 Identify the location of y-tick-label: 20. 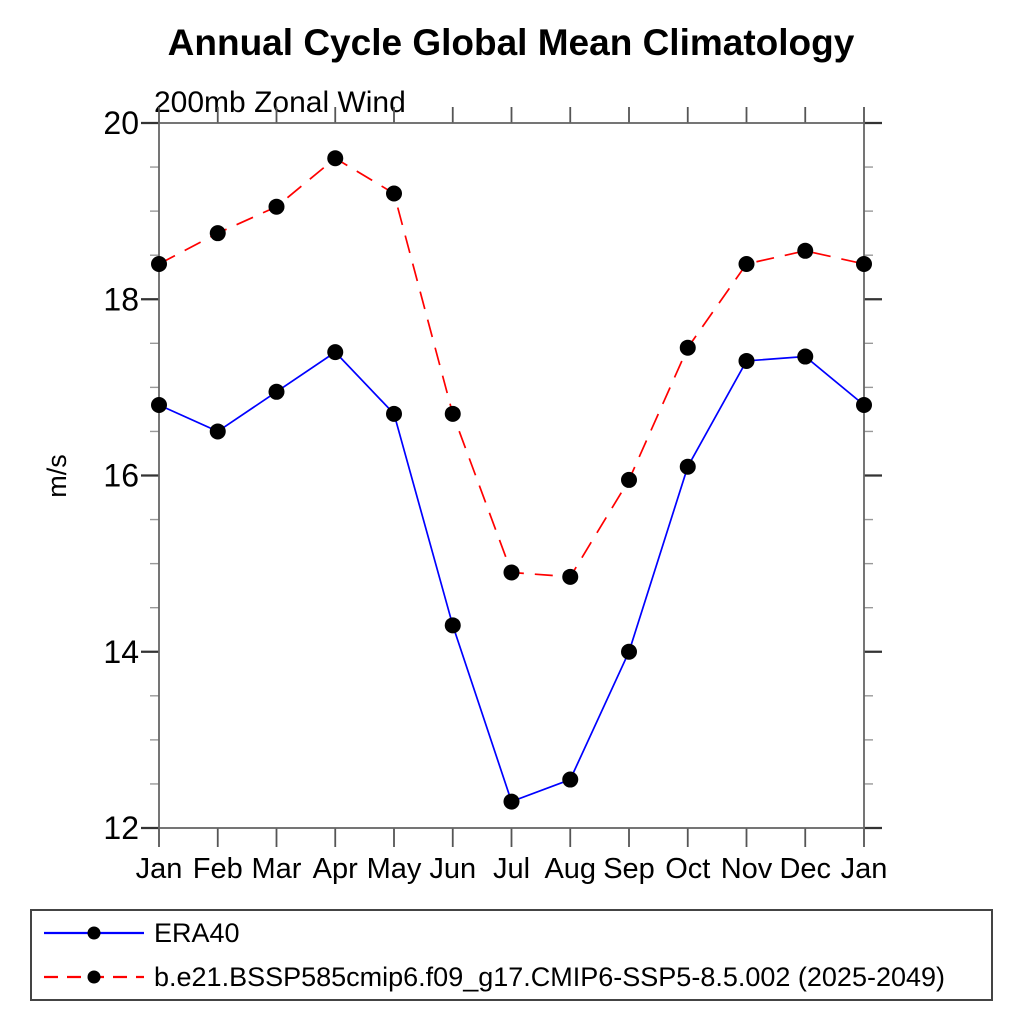
(121, 123).